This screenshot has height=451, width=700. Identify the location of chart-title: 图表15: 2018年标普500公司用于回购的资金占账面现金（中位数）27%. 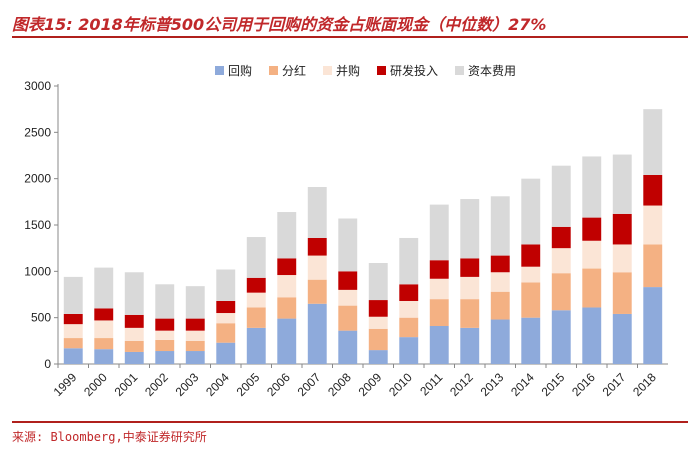
(279, 24).